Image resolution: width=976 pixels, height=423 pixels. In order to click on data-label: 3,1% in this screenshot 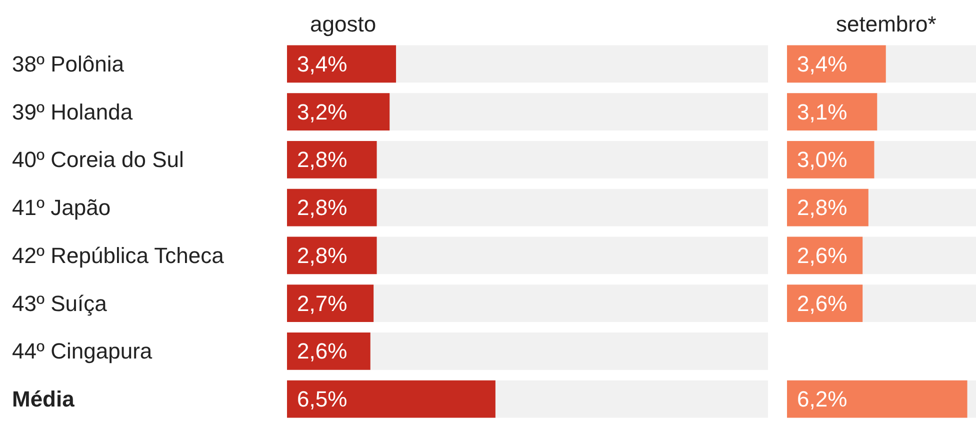, I will do `click(822, 111)`.